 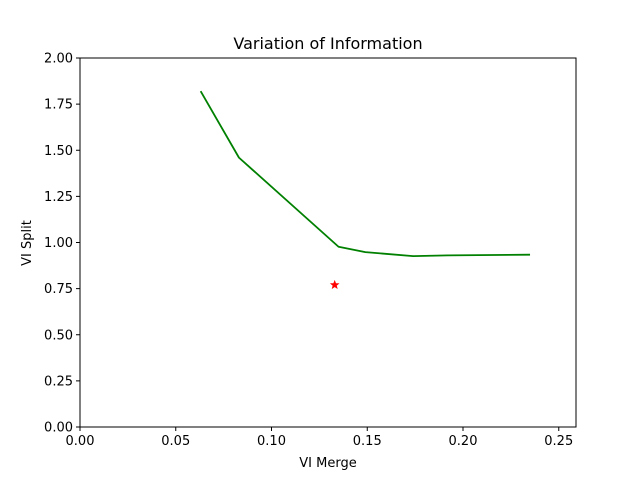 I want to click on x-tick-label: 0.20, so click(x=463, y=441).